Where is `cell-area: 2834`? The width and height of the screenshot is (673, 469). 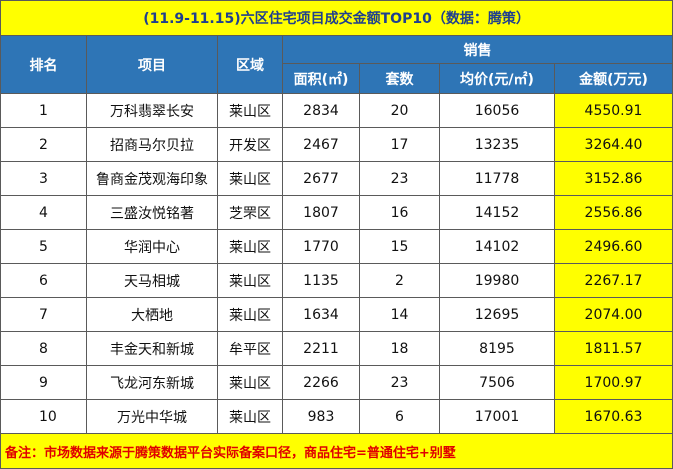
cell-area: 2834 is located at coordinates (321, 110).